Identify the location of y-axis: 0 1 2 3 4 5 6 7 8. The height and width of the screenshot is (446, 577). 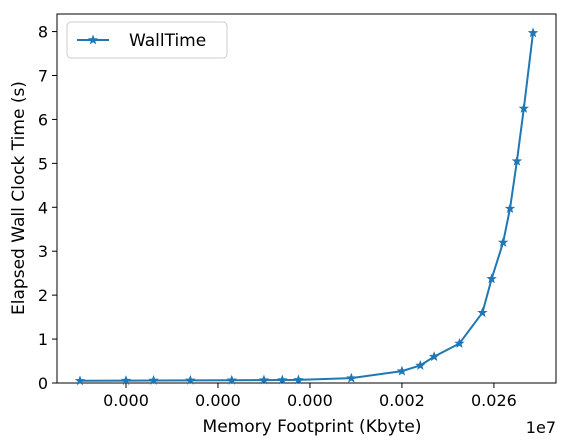
(47, 208).